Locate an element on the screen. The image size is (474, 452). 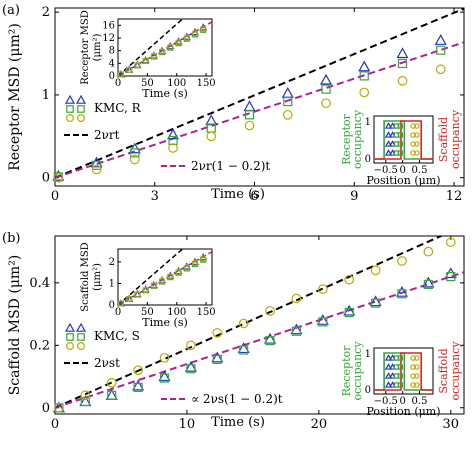
panel-label: (b) is located at coordinates (11, 238).